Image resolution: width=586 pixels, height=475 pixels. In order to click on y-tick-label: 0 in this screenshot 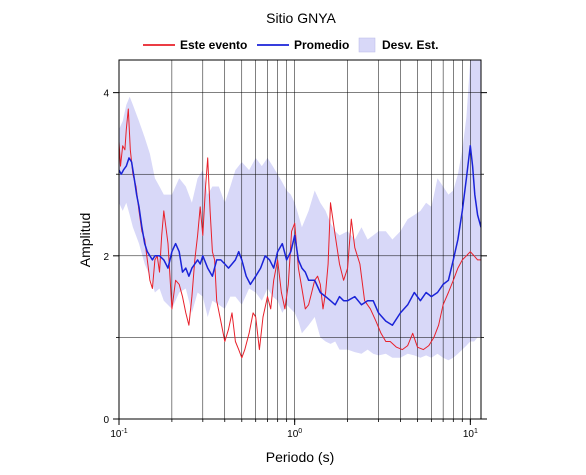, I will do `click(106, 420)`.